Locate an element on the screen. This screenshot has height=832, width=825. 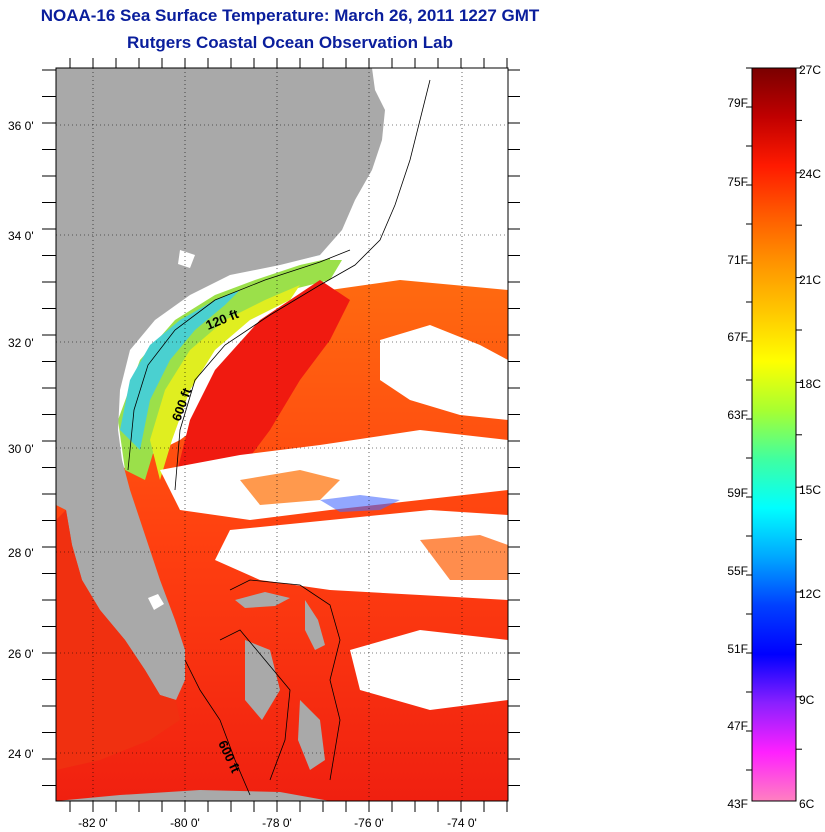
fahrenheit-label: 59F is located at coordinates (737, 493).